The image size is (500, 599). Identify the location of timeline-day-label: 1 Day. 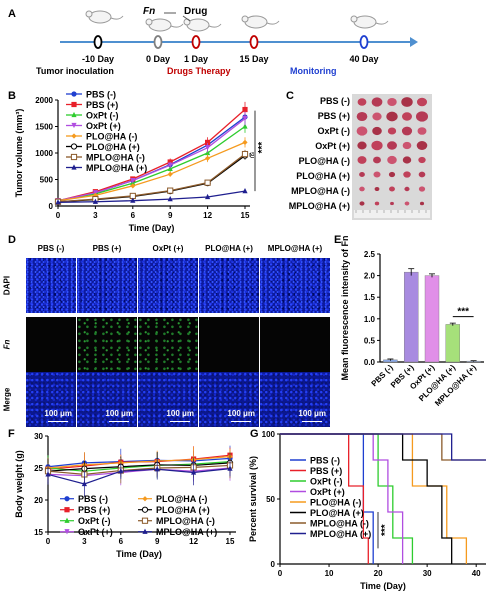
(196, 59).